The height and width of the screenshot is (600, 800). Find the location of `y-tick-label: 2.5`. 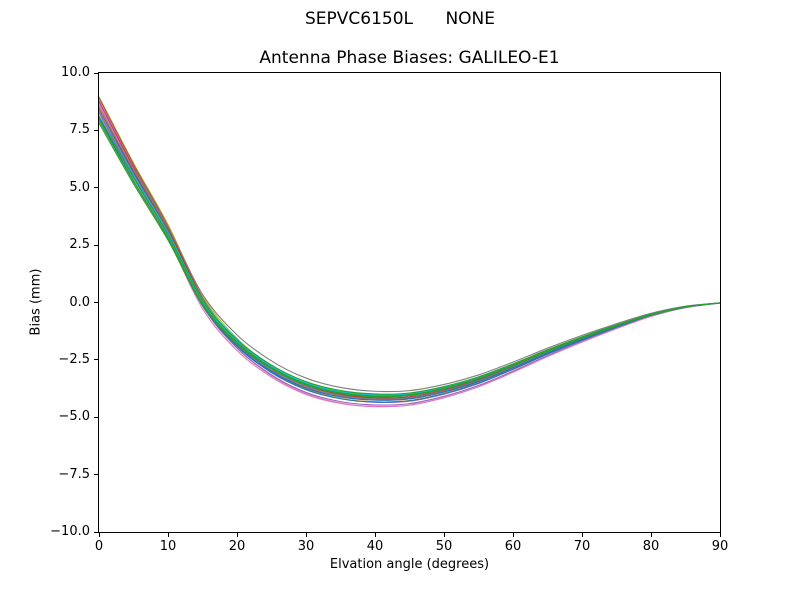

y-tick-label: 2.5 is located at coordinates (79, 245).